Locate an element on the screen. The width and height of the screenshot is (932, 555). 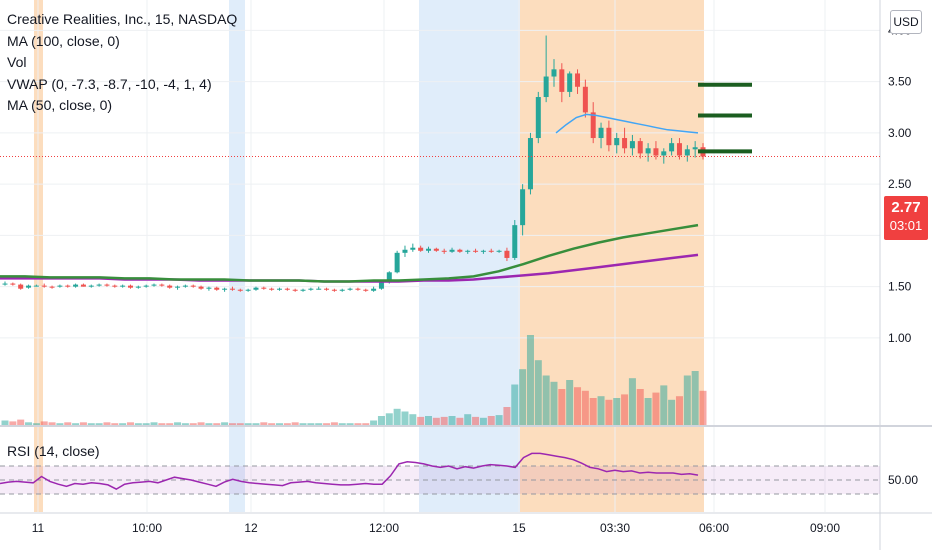
legend-vol: Vol is located at coordinates (17, 62).